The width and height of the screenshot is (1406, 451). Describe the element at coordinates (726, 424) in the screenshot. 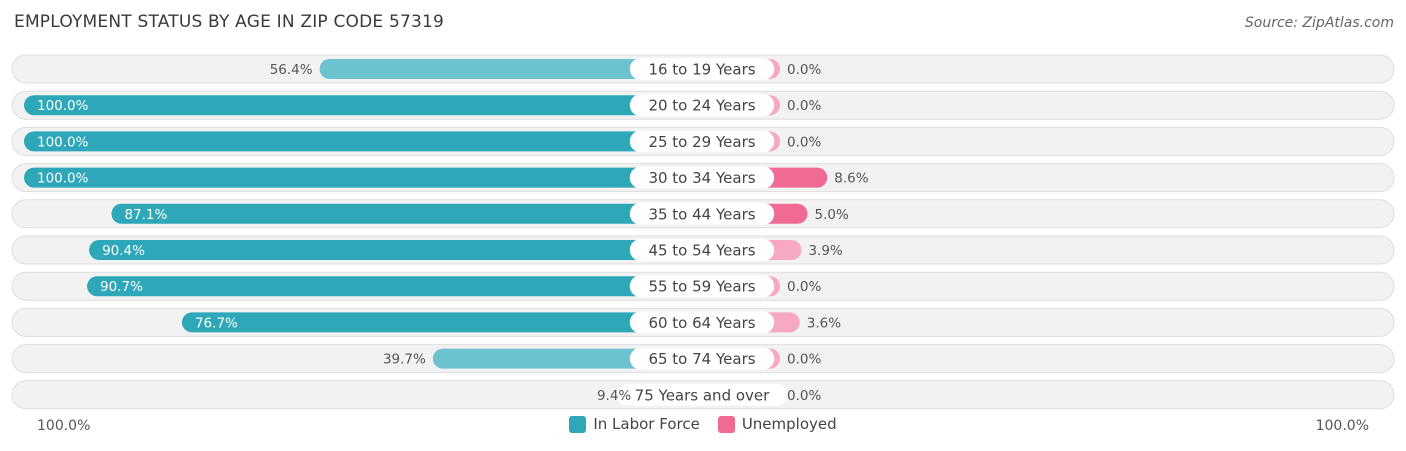

I see `legend-swatch-unemployed` at that location.